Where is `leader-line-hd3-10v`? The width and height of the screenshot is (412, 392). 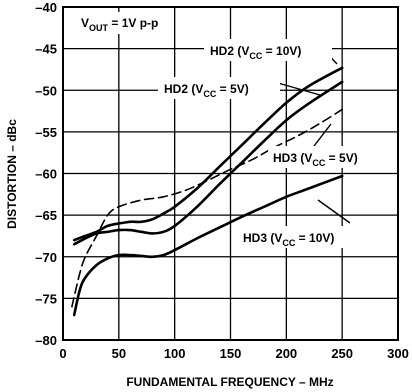
leader-line-hd3-10v is located at coordinates (334, 211).